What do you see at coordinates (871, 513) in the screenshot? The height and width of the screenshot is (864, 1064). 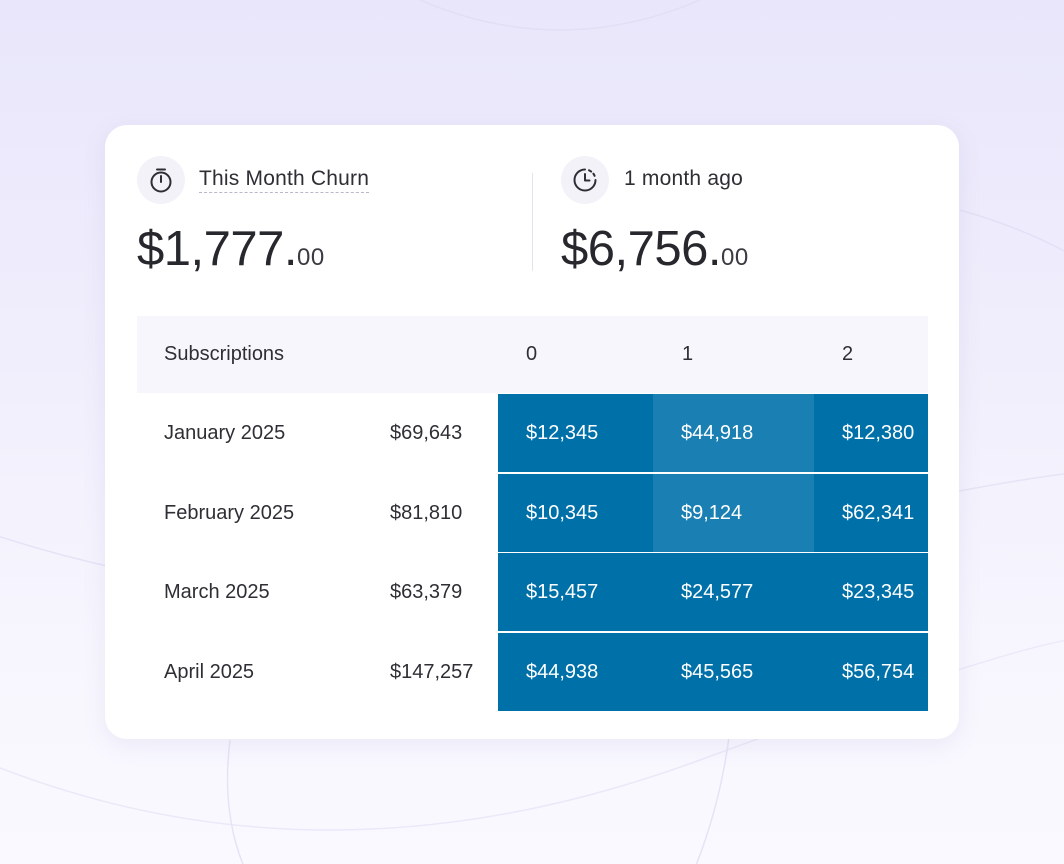 I see `heat-cell: $62,341` at bounding box center [871, 513].